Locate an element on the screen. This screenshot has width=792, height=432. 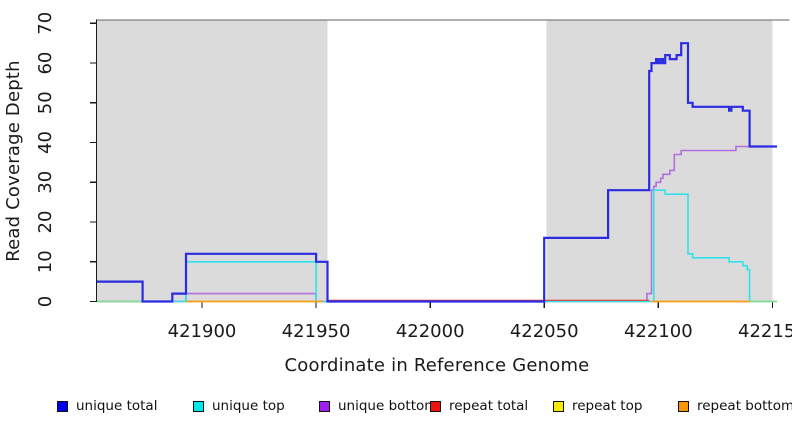
y-tick-label: 20 is located at coordinates (45, 222).